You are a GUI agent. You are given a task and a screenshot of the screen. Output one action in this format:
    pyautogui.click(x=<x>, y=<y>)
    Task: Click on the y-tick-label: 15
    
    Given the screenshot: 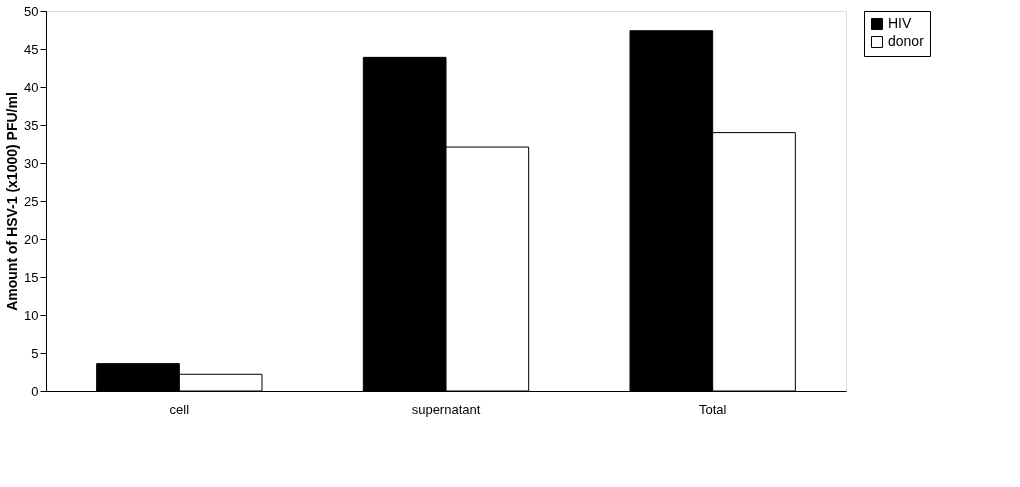 What is the action you would take?
    pyautogui.click(x=31, y=277)
    